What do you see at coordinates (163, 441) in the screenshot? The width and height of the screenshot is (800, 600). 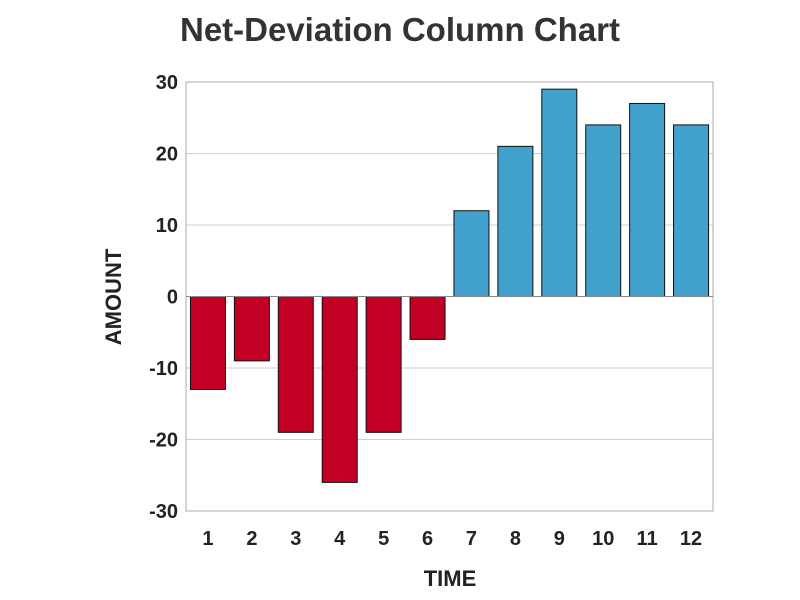 I see `y-tick-label: -20` at bounding box center [163, 441].